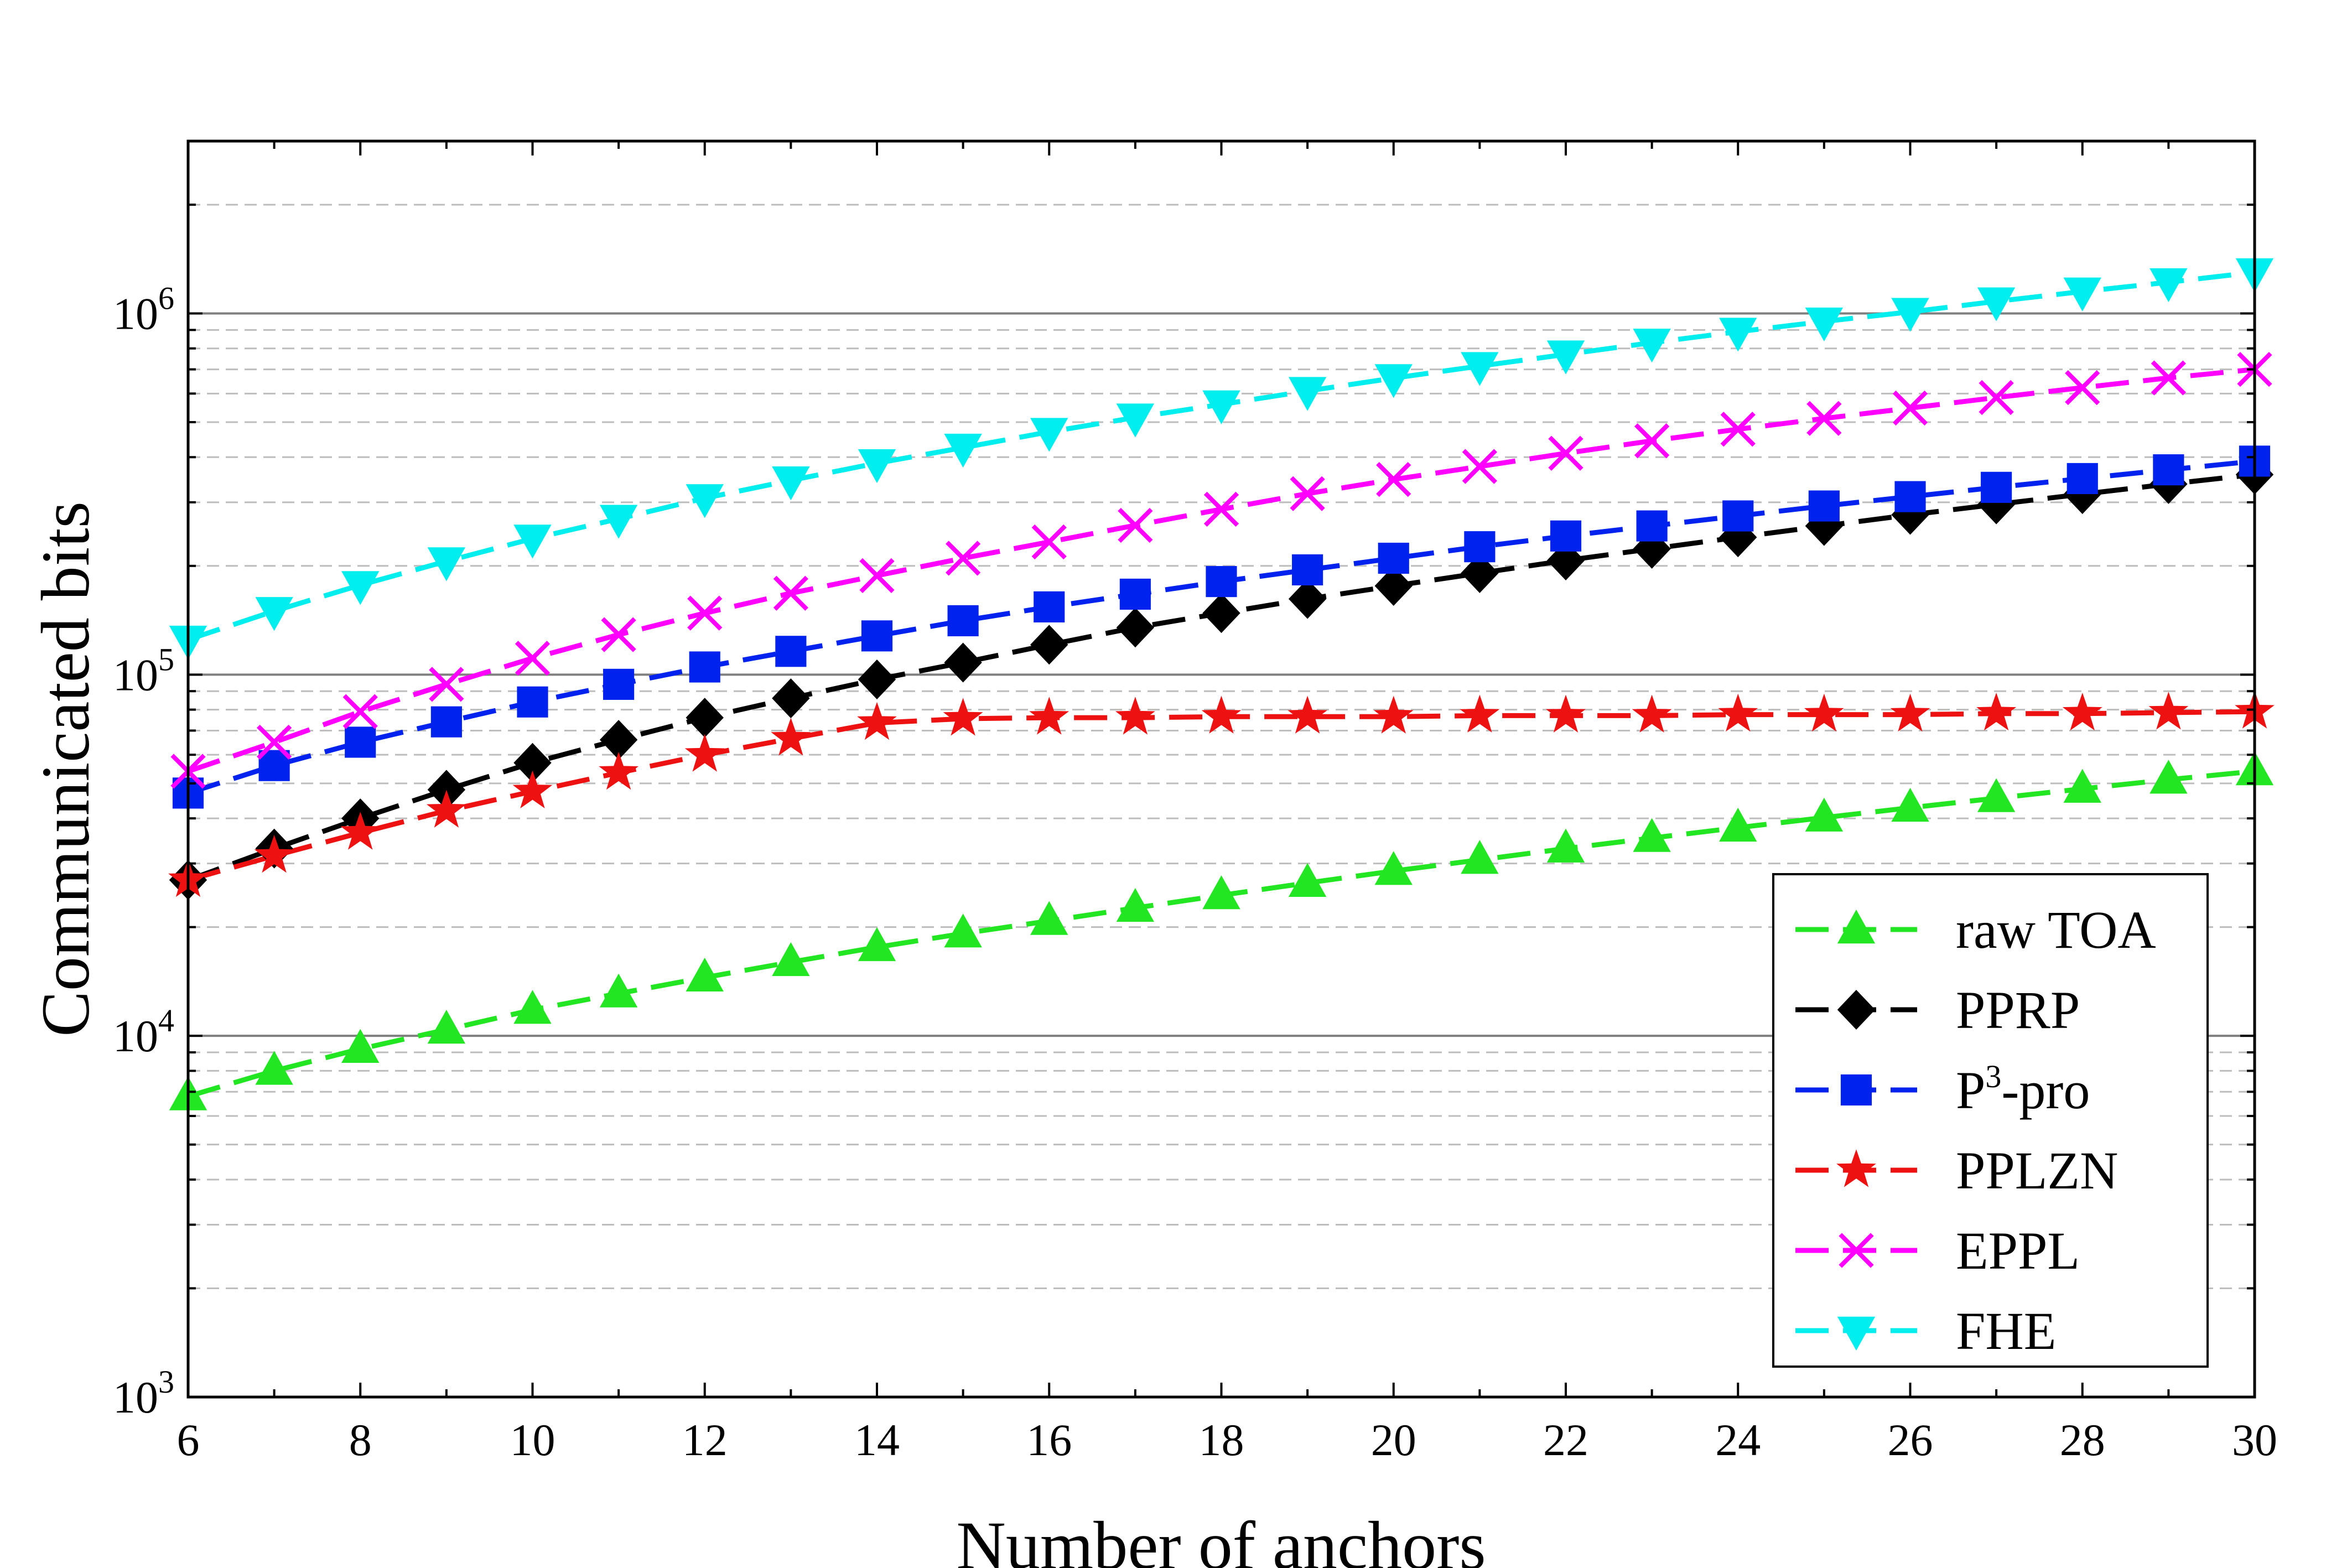 The width and height of the screenshot is (2352, 1568). I want to click on y-tick-label: 10³, so click(144, 1393).